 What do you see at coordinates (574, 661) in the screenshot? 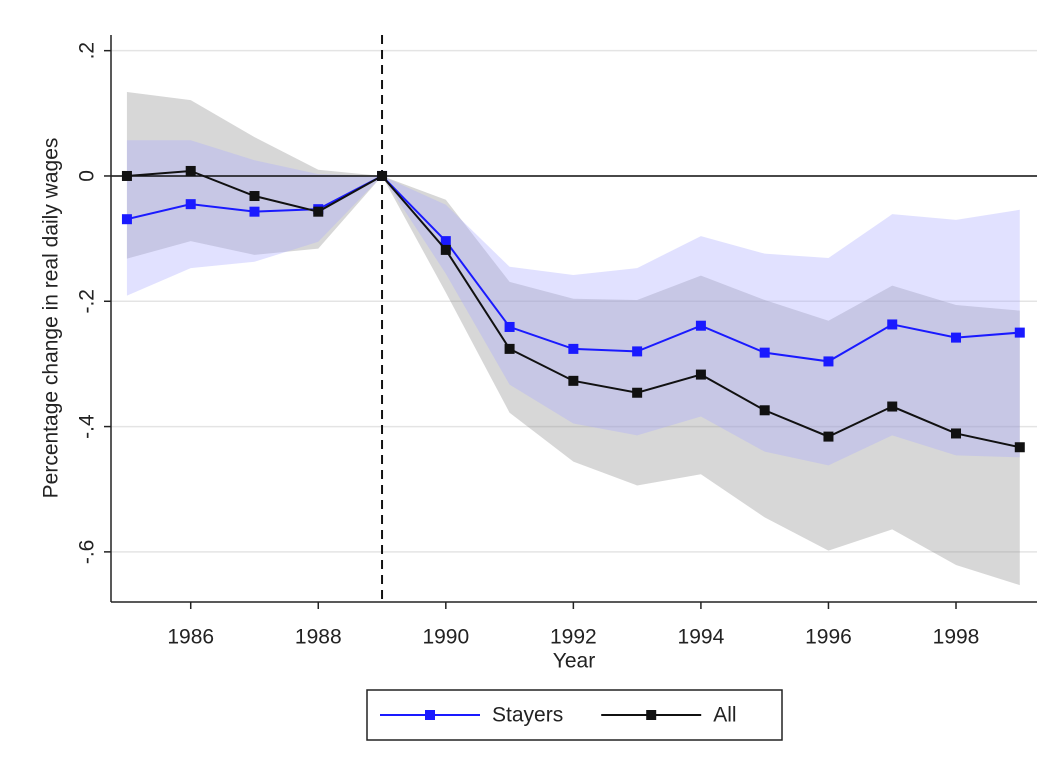
I see `x-axis-label: Year` at bounding box center [574, 661].